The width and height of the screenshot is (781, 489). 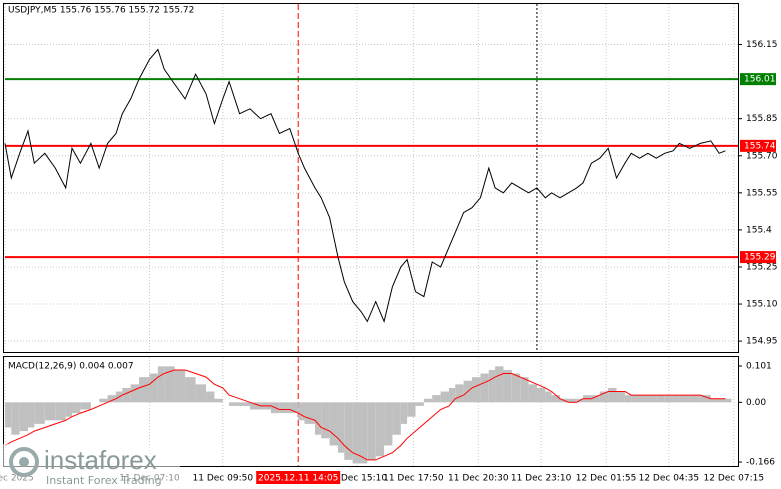 I want to click on y-tick-label: 155.25, so click(x=762, y=267).